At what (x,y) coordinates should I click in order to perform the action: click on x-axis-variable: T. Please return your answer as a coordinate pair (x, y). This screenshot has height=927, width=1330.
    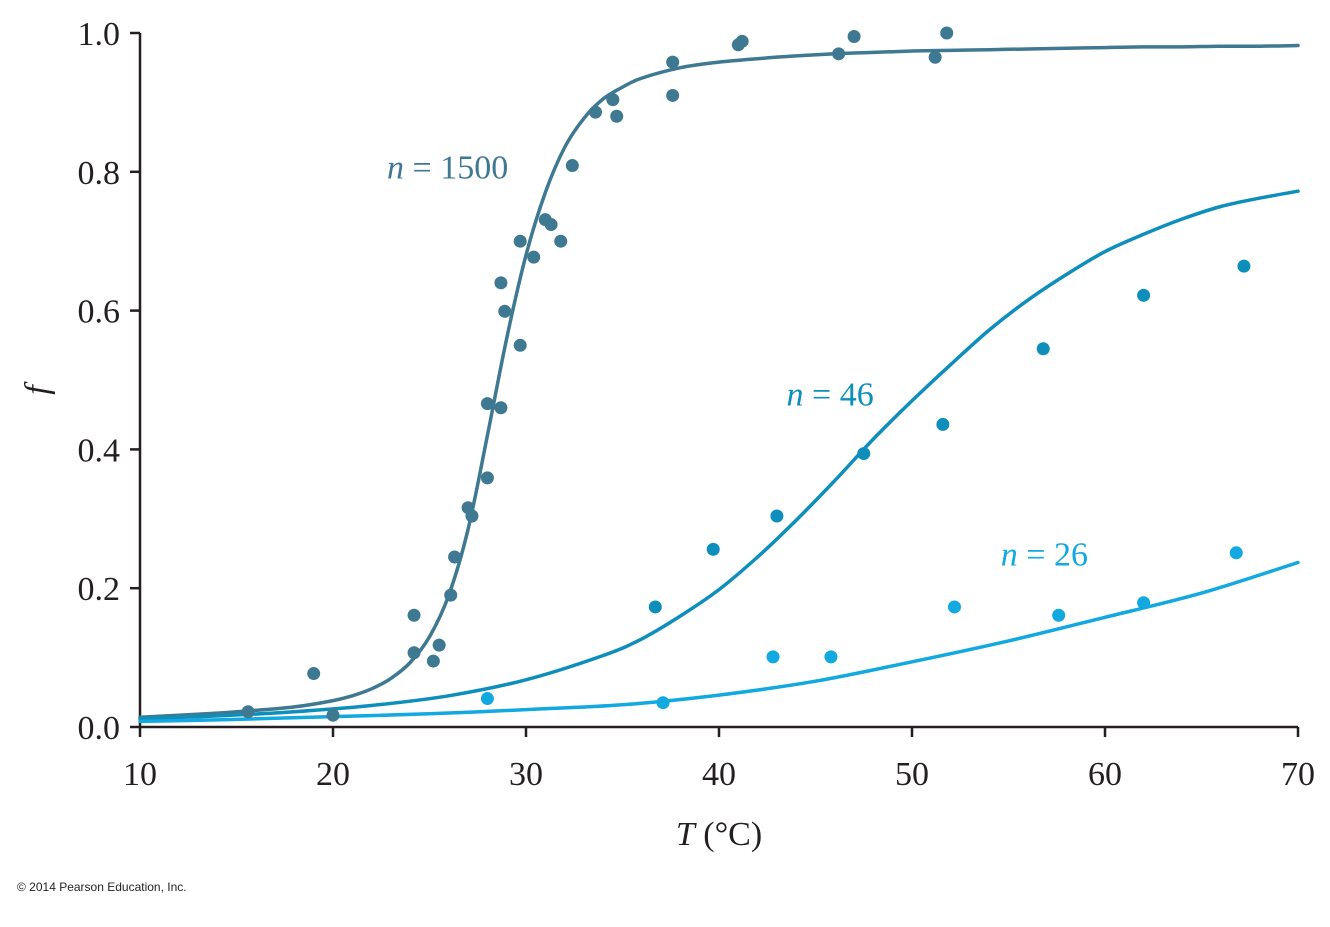
    Looking at the image, I should click on (686, 834).